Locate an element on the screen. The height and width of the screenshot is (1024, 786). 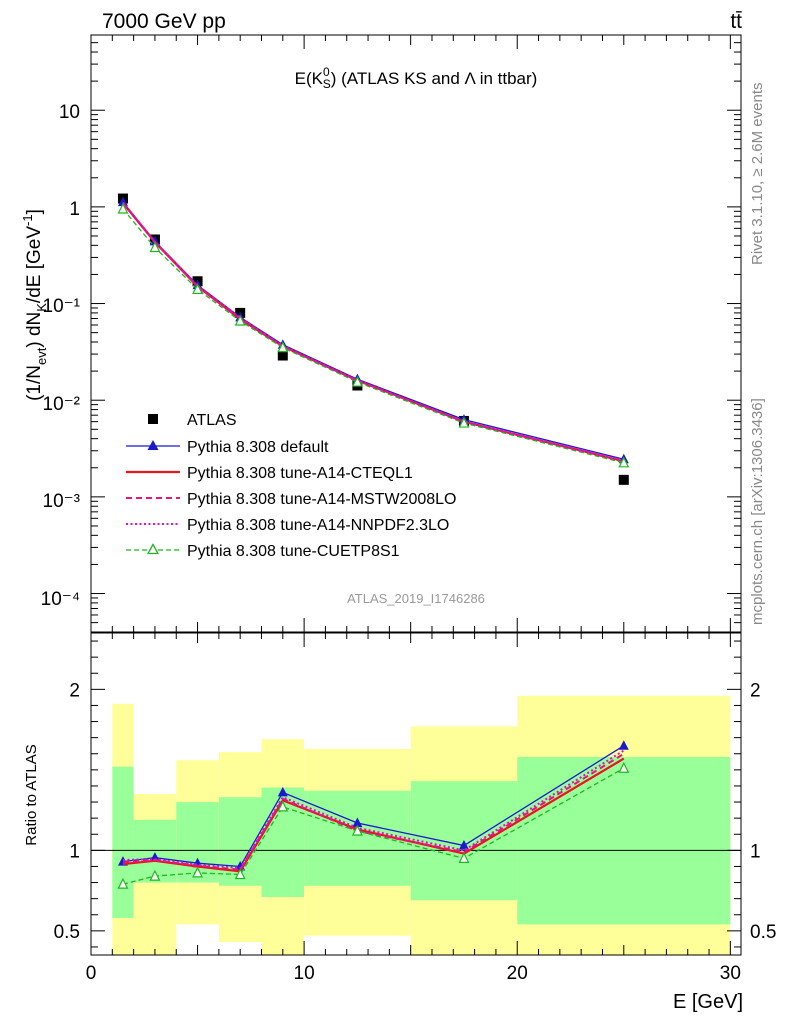
ytick-label: 10 is located at coordinates (69, 112).